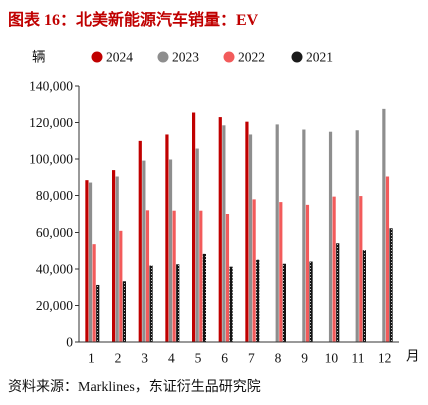  I want to click on y-axis-unit-label: 辆, so click(39, 57).